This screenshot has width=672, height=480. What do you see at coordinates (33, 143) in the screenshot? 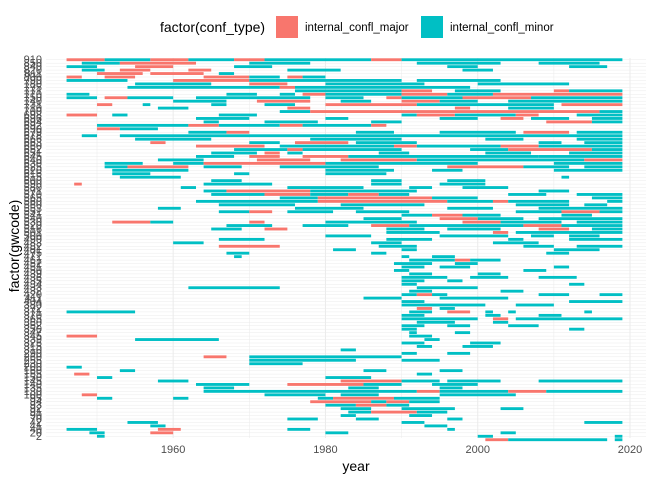
I see `y-tick-label: 663` at bounding box center [33, 143].